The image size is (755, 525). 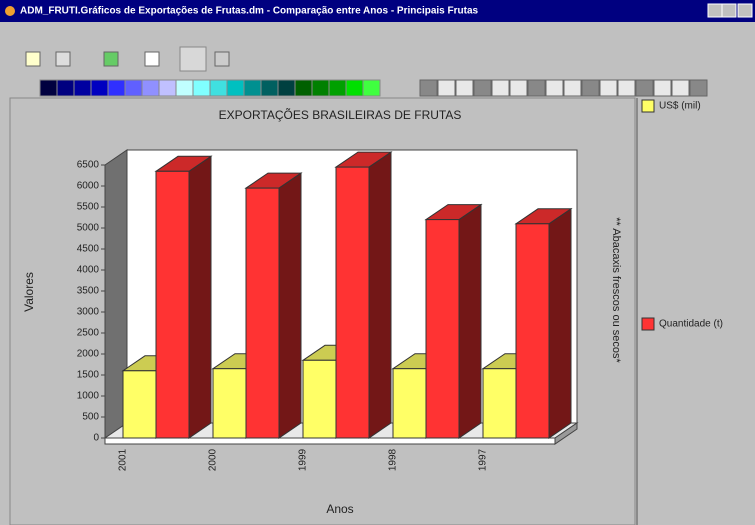 What do you see at coordinates (193, 59) in the screenshot?
I see `tool-3d` at bounding box center [193, 59].